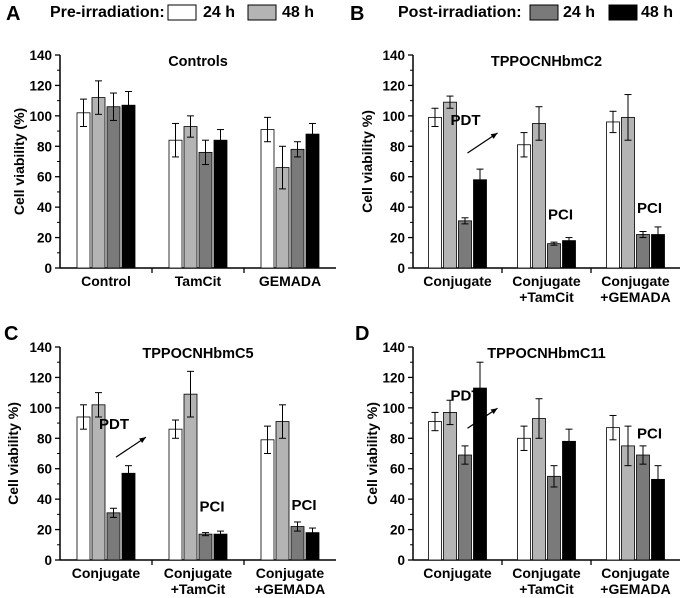  What do you see at coordinates (450, 486) in the screenshot?
I see `bar-d-g0-s1` at bounding box center [450, 486].